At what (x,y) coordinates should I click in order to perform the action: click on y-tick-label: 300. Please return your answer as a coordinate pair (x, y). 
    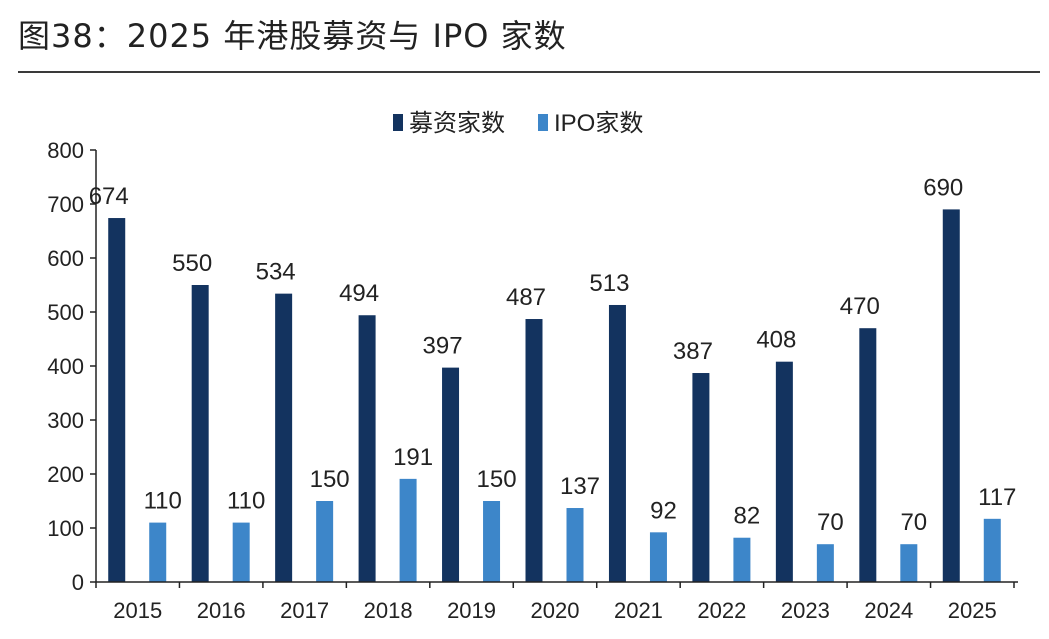
    Looking at the image, I should click on (65, 420).